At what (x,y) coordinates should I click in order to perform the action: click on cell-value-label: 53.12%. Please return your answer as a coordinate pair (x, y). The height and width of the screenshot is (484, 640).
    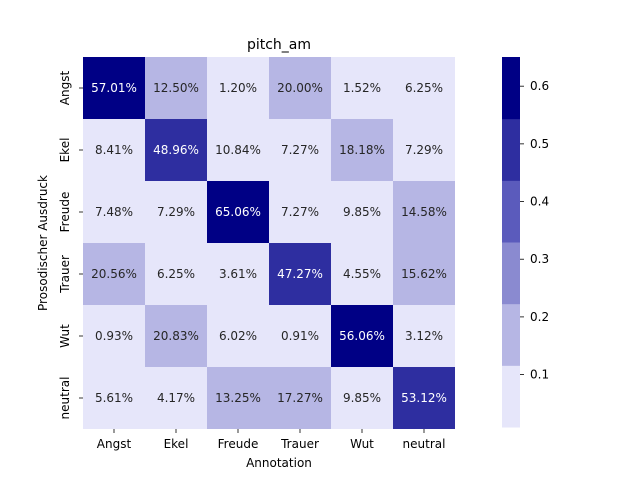
    Looking at the image, I should click on (424, 398).